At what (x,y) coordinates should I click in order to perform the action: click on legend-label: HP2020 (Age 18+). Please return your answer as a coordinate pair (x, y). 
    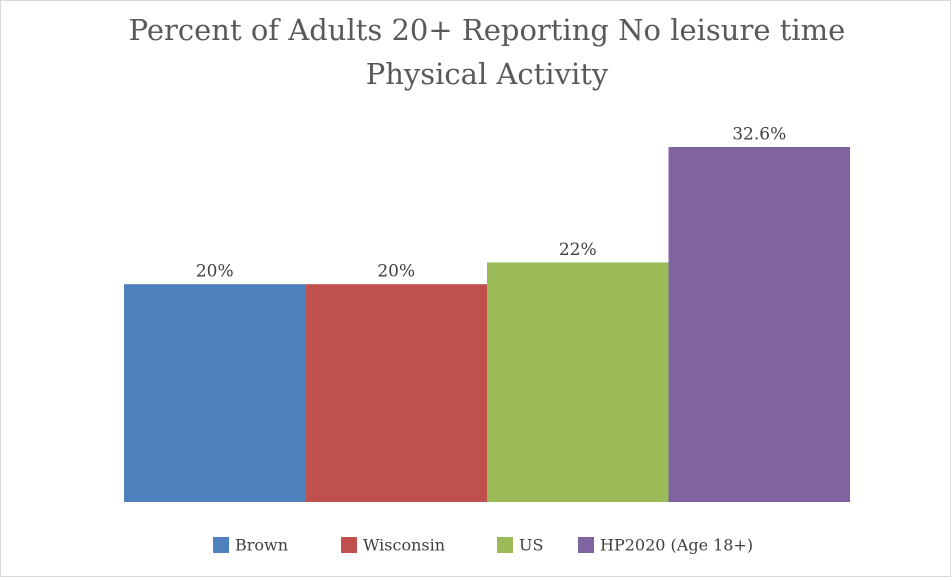
    Looking at the image, I should click on (676, 545).